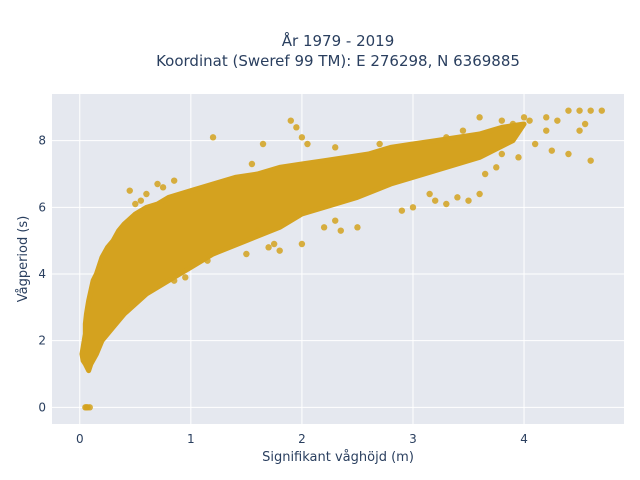 The height and width of the screenshot is (480, 640). Describe the element at coordinates (338, 457) in the screenshot. I see `x-axis-title: Signifikant våghöjd (m)` at that location.